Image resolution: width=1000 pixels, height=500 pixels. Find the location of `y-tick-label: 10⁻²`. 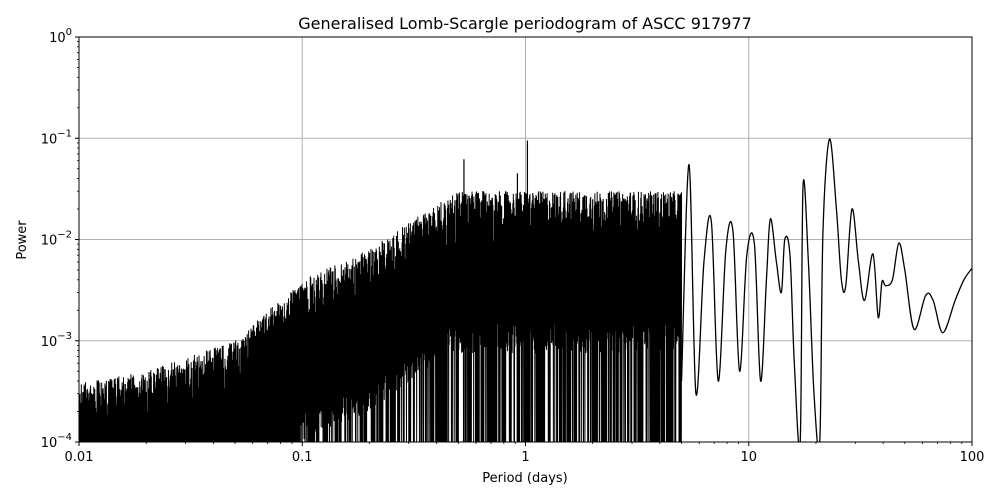

y-tick-label: 10⁻² is located at coordinates (56, 239).